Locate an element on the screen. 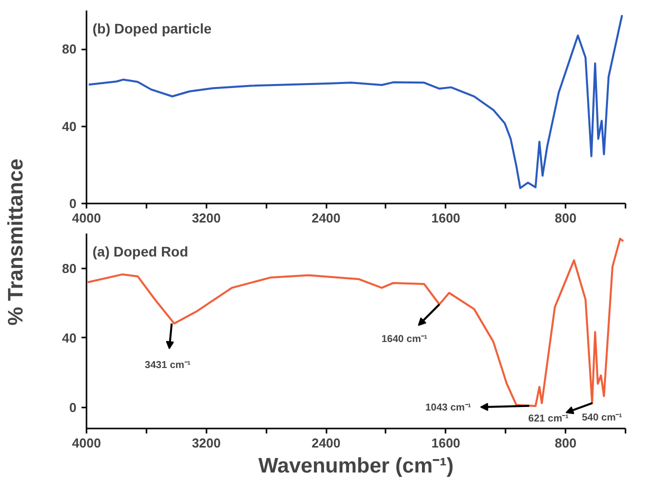  annotation: 1043 cm⁻¹ is located at coordinates (448, 408).